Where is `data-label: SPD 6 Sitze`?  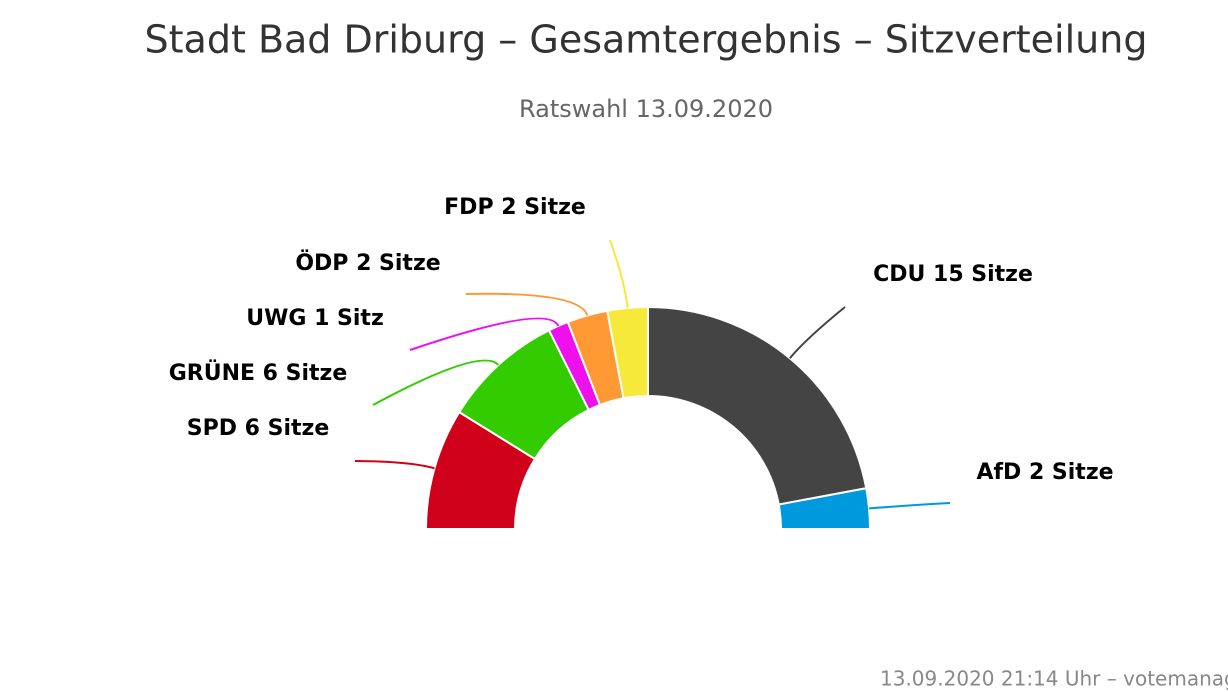
data-label: SPD 6 Sitze is located at coordinates (258, 428).